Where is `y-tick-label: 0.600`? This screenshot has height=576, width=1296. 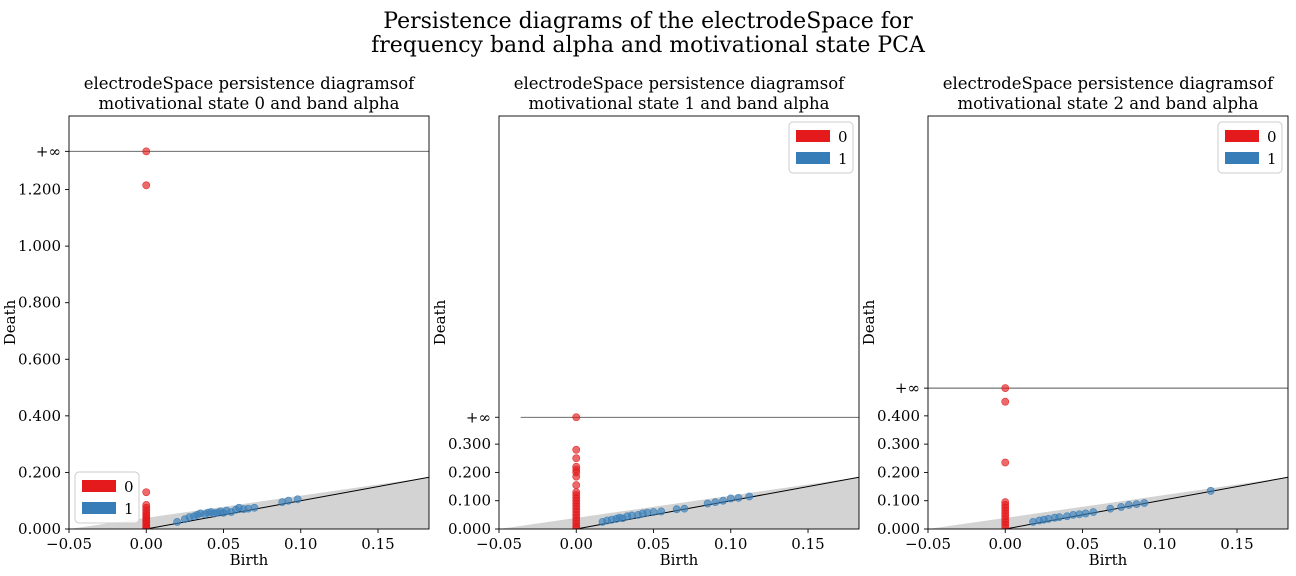 y-tick-label: 0.600 is located at coordinates (39, 359).